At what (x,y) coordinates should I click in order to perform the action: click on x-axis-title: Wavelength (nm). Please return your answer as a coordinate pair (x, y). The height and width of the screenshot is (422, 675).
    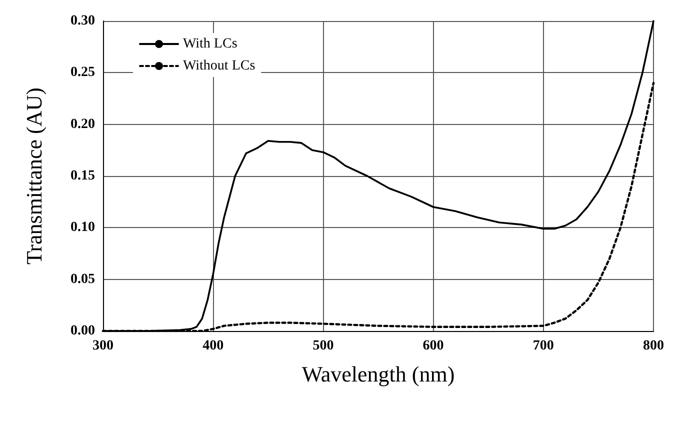
    Looking at the image, I should click on (378, 374).